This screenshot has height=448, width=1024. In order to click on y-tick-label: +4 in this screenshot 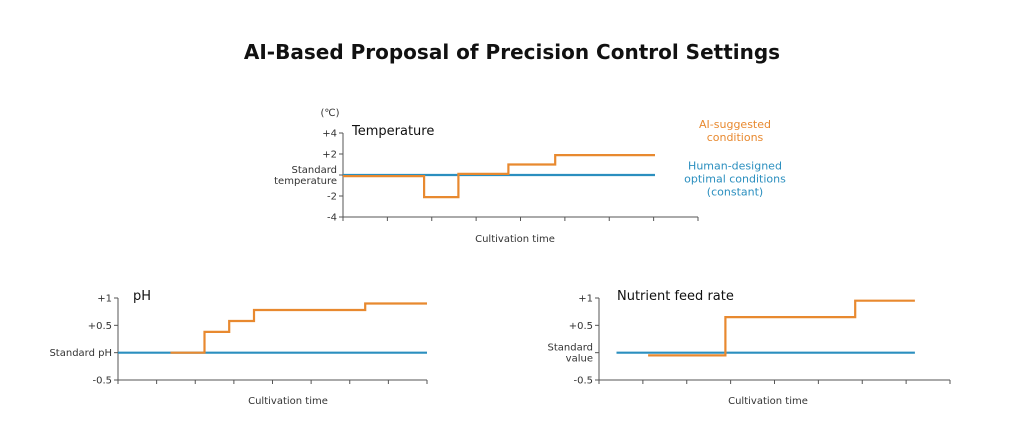, I will do `click(329, 134)`.